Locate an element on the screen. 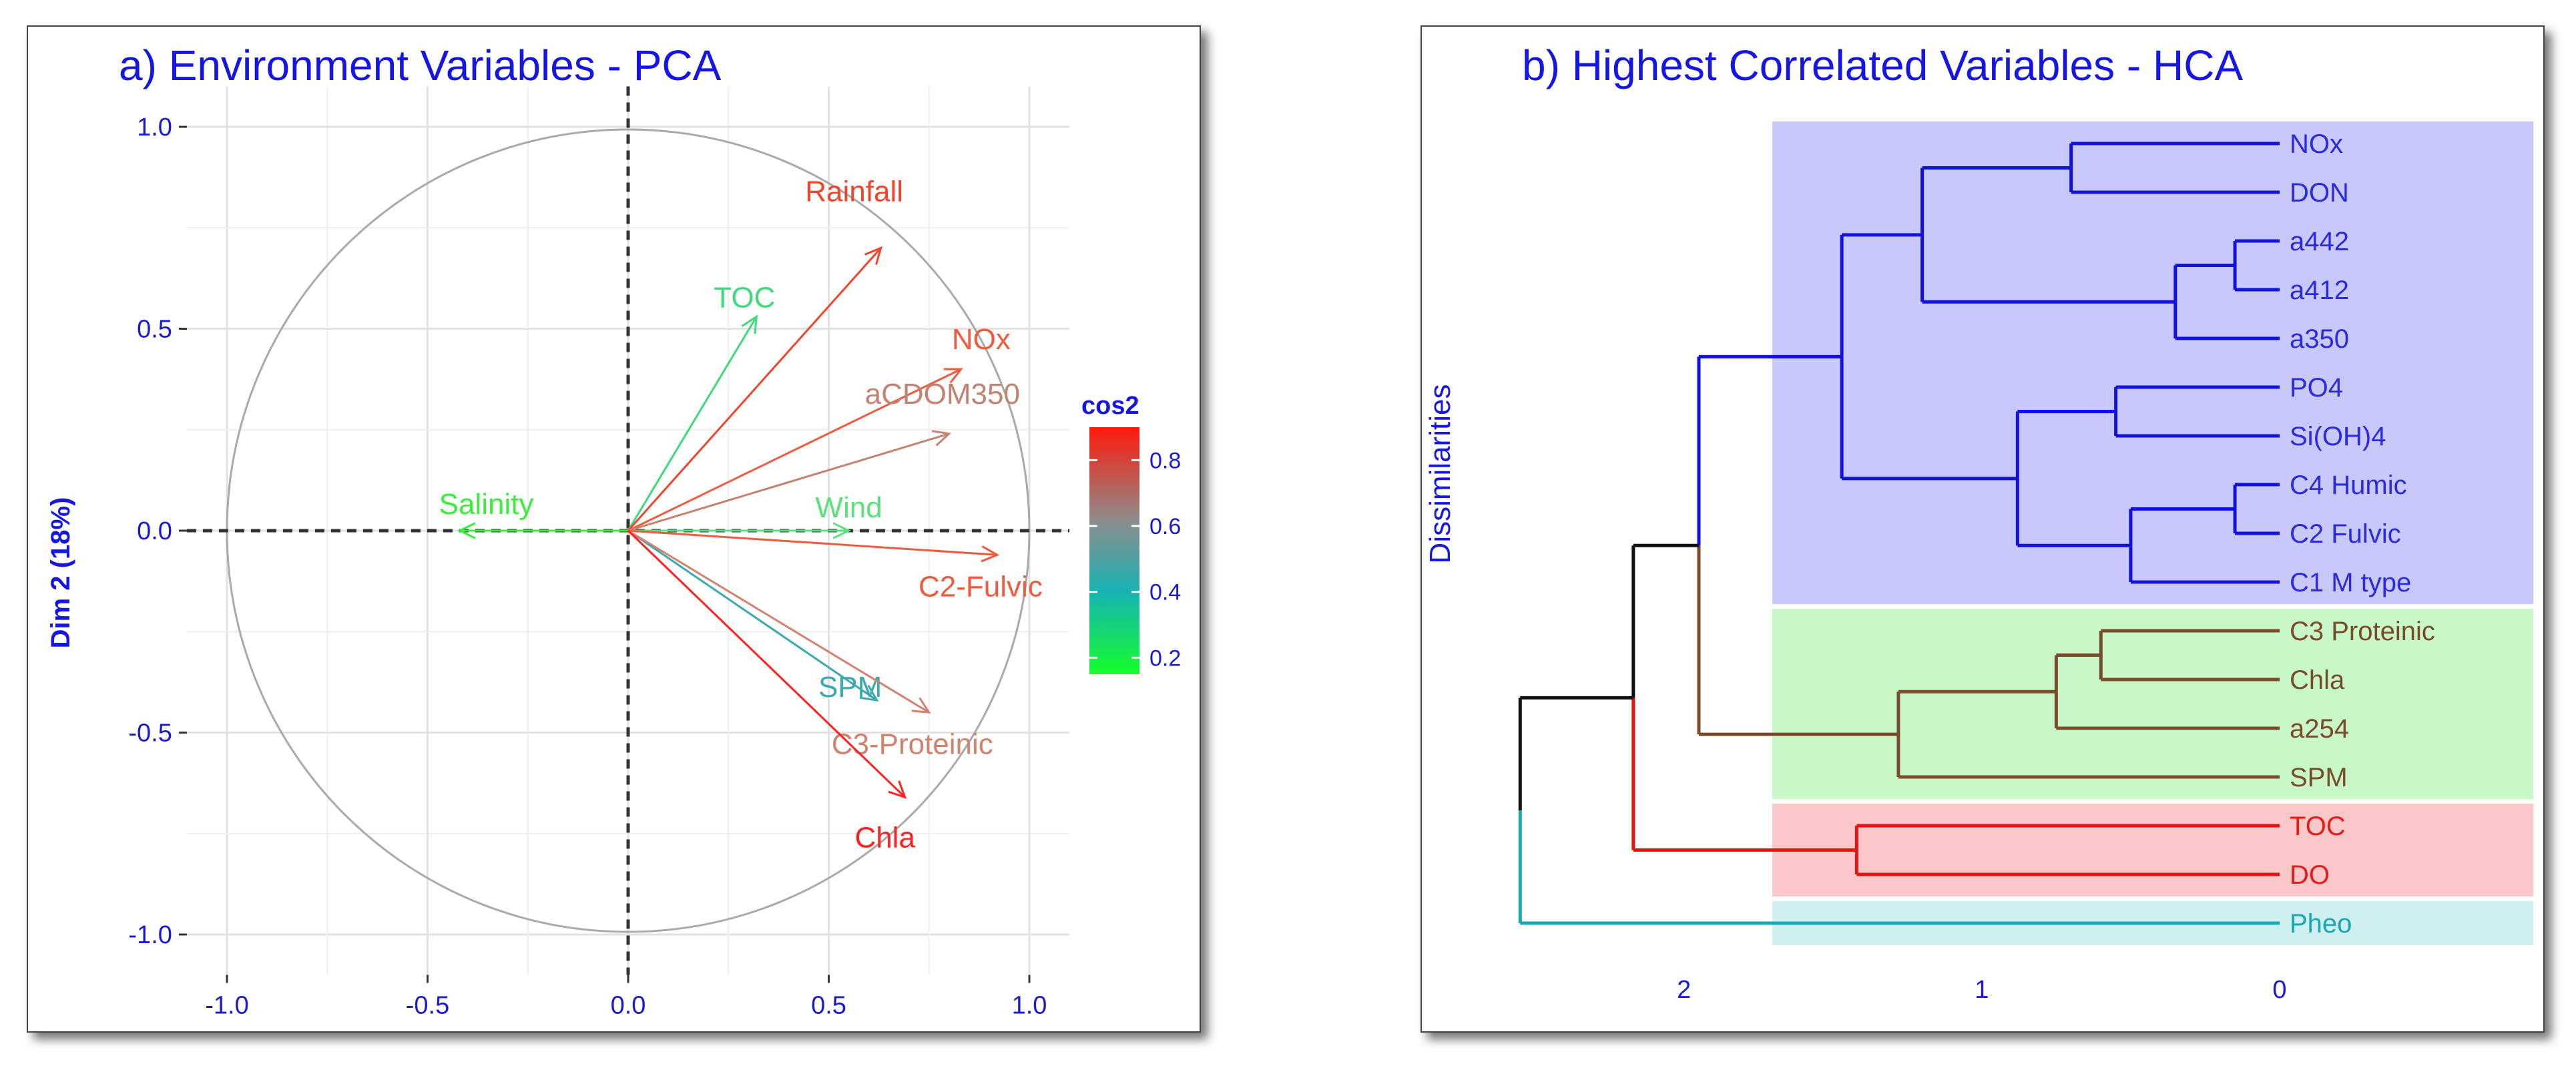 The height and width of the screenshot is (1070, 2576). variable-label: C3-Proteinic is located at coordinates (912, 744).